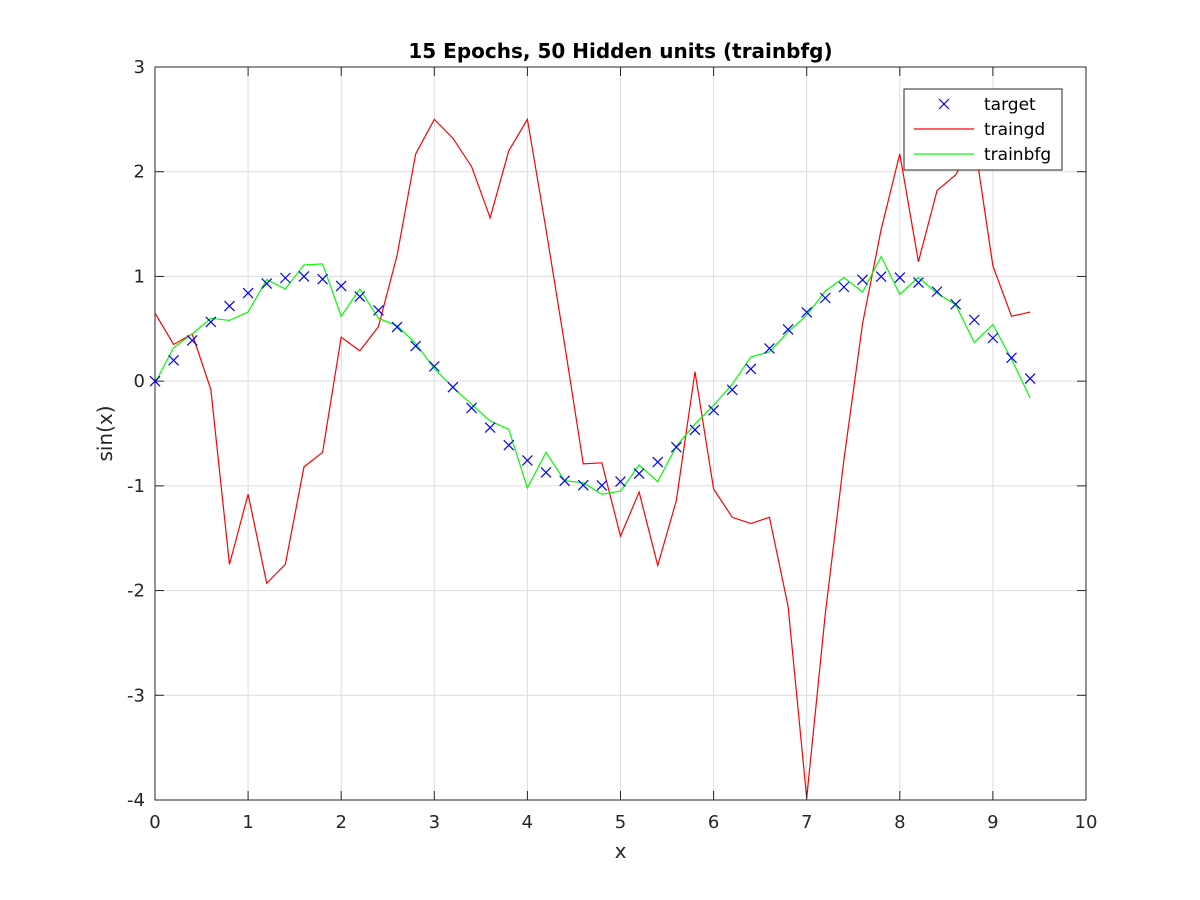 Image resolution: width=1200 pixels, height=900 pixels. Describe the element at coordinates (1014, 130) in the screenshot. I see `legend-label: traingd` at that location.